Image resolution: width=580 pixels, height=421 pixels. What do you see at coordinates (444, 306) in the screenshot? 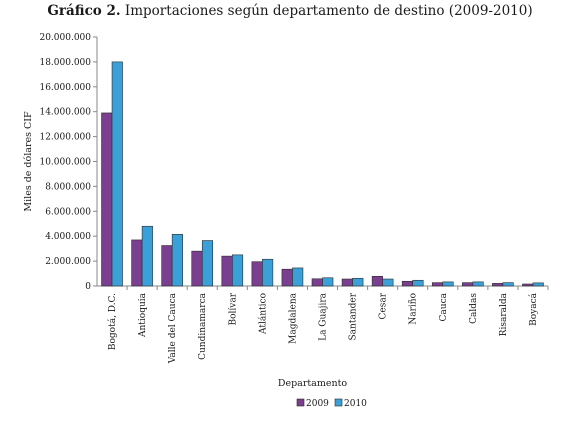
I see `x-tick-label: Cauca` at bounding box center [444, 306].